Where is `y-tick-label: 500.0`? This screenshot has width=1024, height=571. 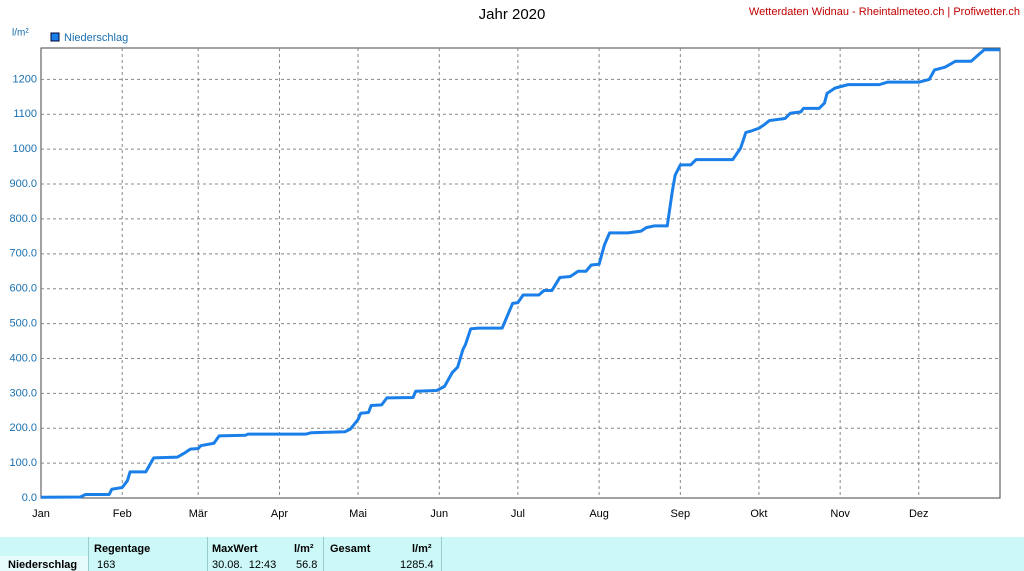
y-tick-label: 500.0 is located at coordinates (23, 323).